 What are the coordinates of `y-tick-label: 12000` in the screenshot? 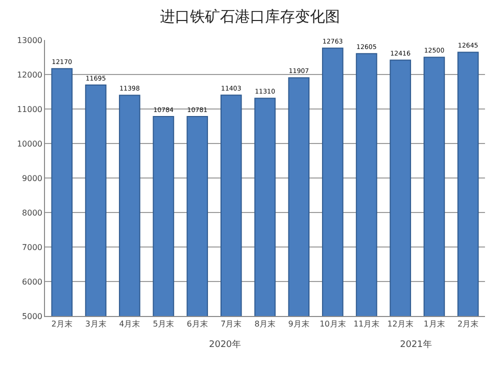 It's located at (29, 75).